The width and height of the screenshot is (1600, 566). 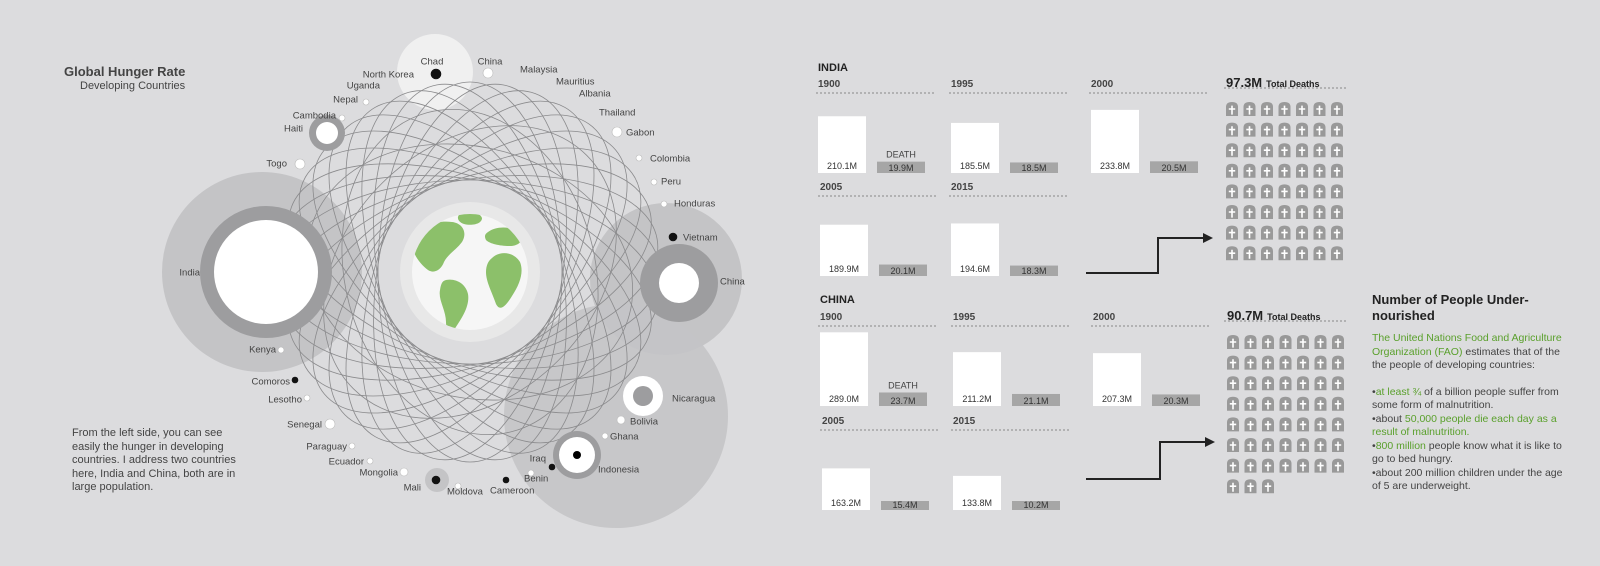 What do you see at coordinates (1102, 84) in the screenshot?
I see `india-year-label: 2000` at bounding box center [1102, 84].